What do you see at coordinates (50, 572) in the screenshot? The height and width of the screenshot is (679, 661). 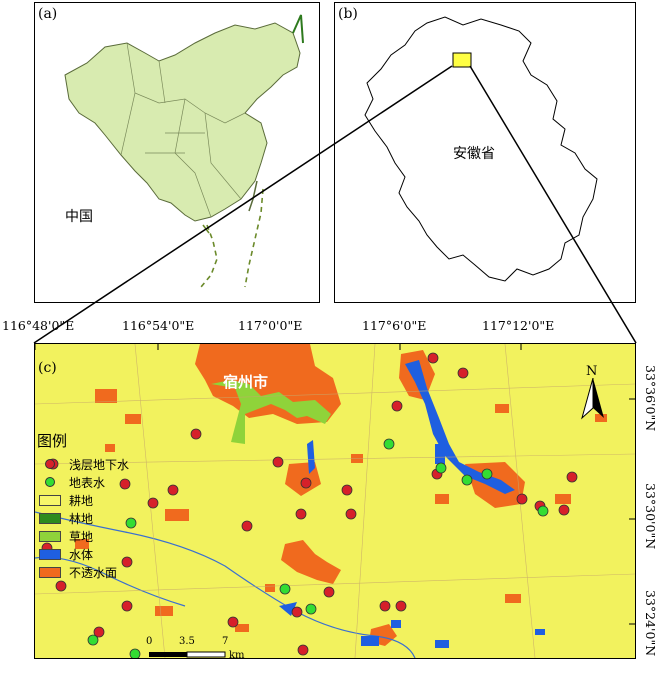 I see `impervious-swatch` at bounding box center [50, 572].